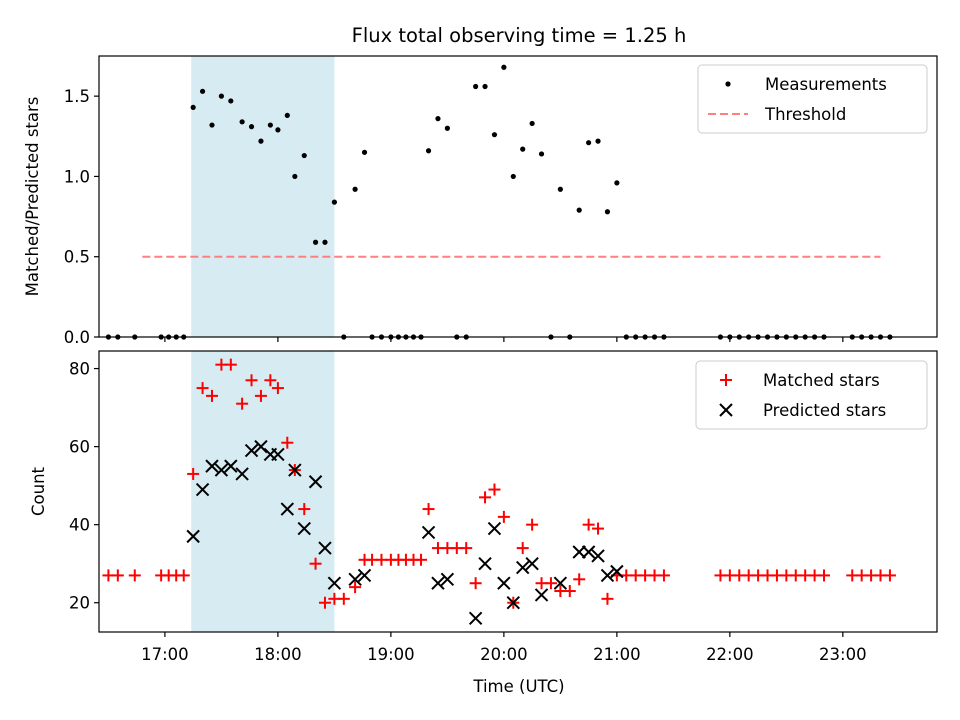 This screenshot has height=720, width=960. What do you see at coordinates (77, 337) in the screenshot?
I see `top-y-tick-label: 0.0` at bounding box center [77, 337].